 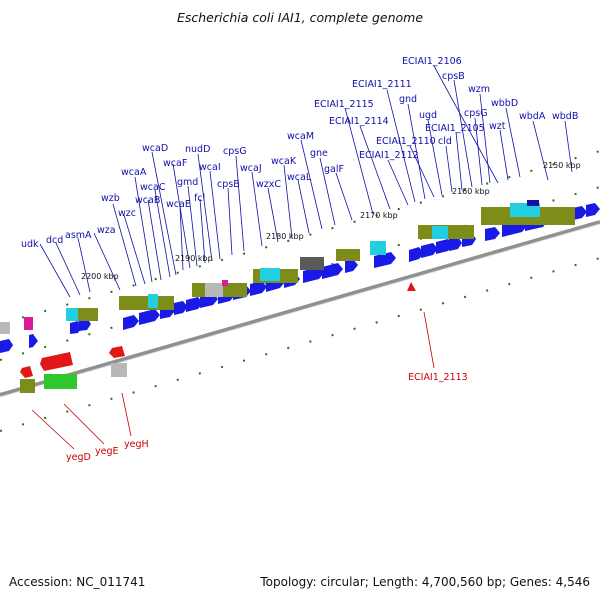 I want to click on gene-label: fcl, so click(x=199, y=198).